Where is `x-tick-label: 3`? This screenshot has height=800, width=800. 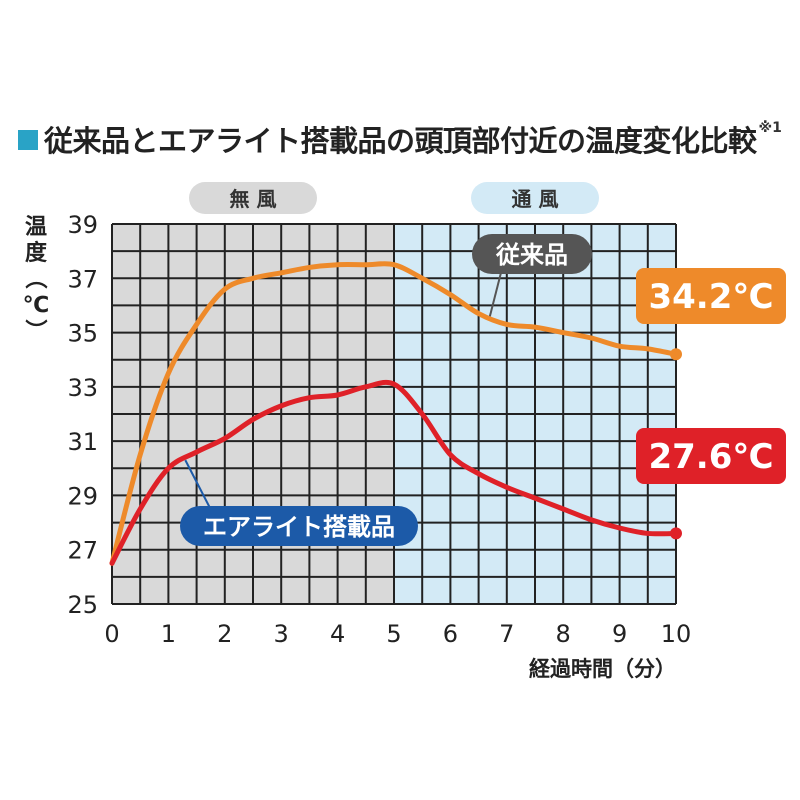 x-tick-label: 3 is located at coordinates (281, 634).